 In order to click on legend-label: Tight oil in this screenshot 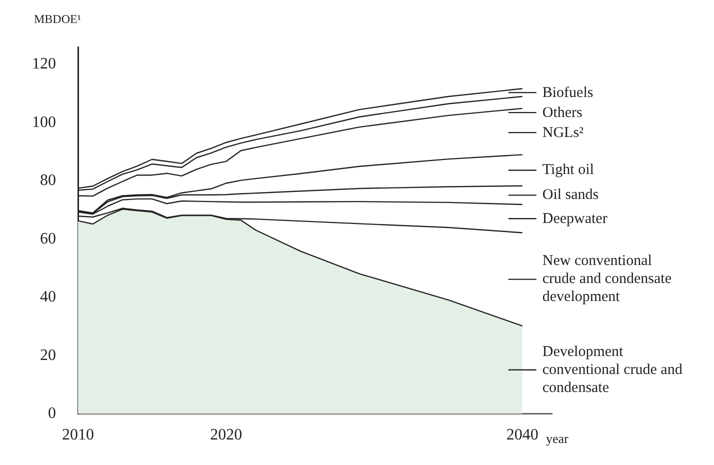, I will do `click(568, 170)`.